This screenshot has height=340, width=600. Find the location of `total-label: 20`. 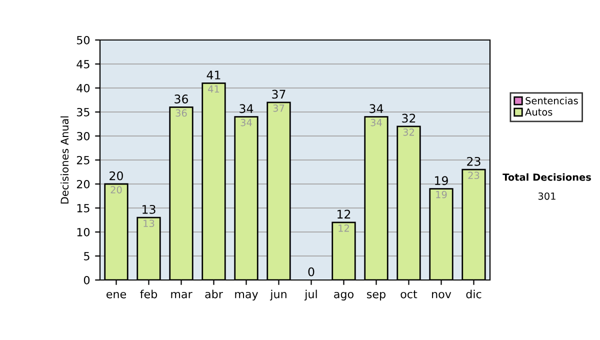

total-label: 20 is located at coordinates (116, 175).